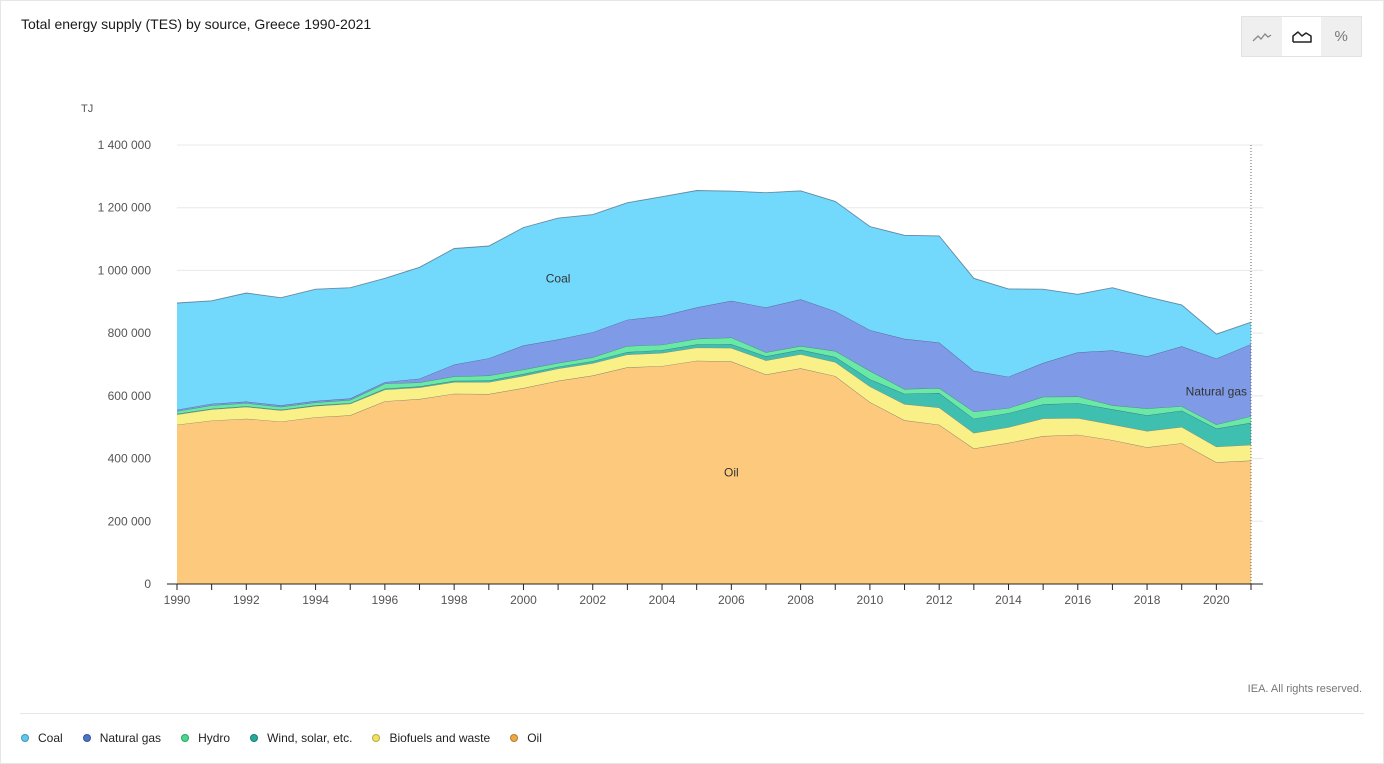 This screenshot has height=764, width=1384. What do you see at coordinates (246, 600) in the screenshot?
I see `x-tick-label: 1992` at bounding box center [246, 600].